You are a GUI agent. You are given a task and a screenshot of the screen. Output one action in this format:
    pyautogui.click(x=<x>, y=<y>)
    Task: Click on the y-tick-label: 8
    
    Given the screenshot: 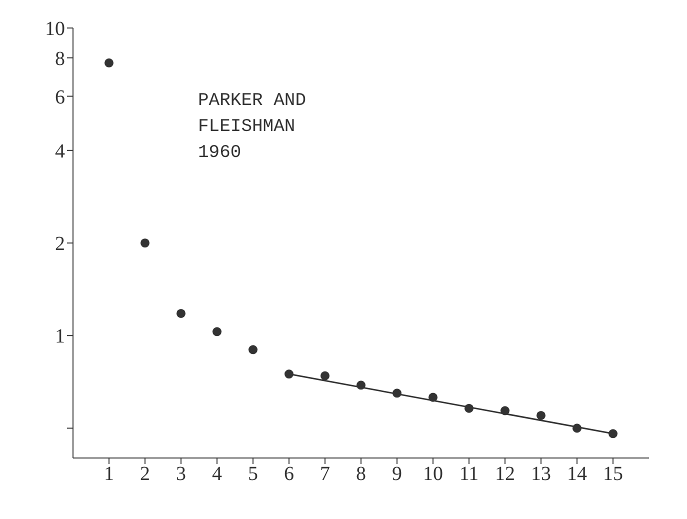 What is the action you would take?
    pyautogui.click(x=60, y=59)
    